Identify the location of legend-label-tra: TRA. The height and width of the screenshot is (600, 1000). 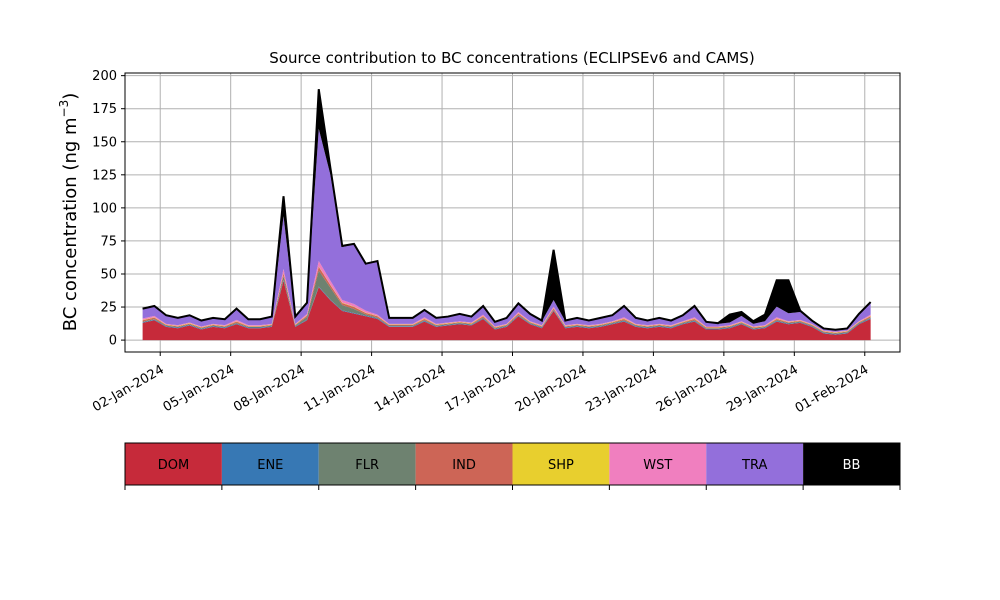
(754, 465).